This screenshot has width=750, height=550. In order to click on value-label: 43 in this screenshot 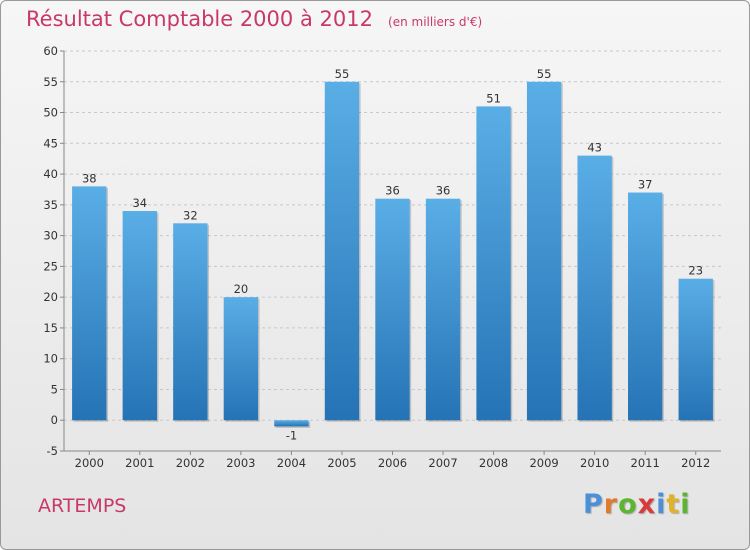, I will do `click(594, 148)`.